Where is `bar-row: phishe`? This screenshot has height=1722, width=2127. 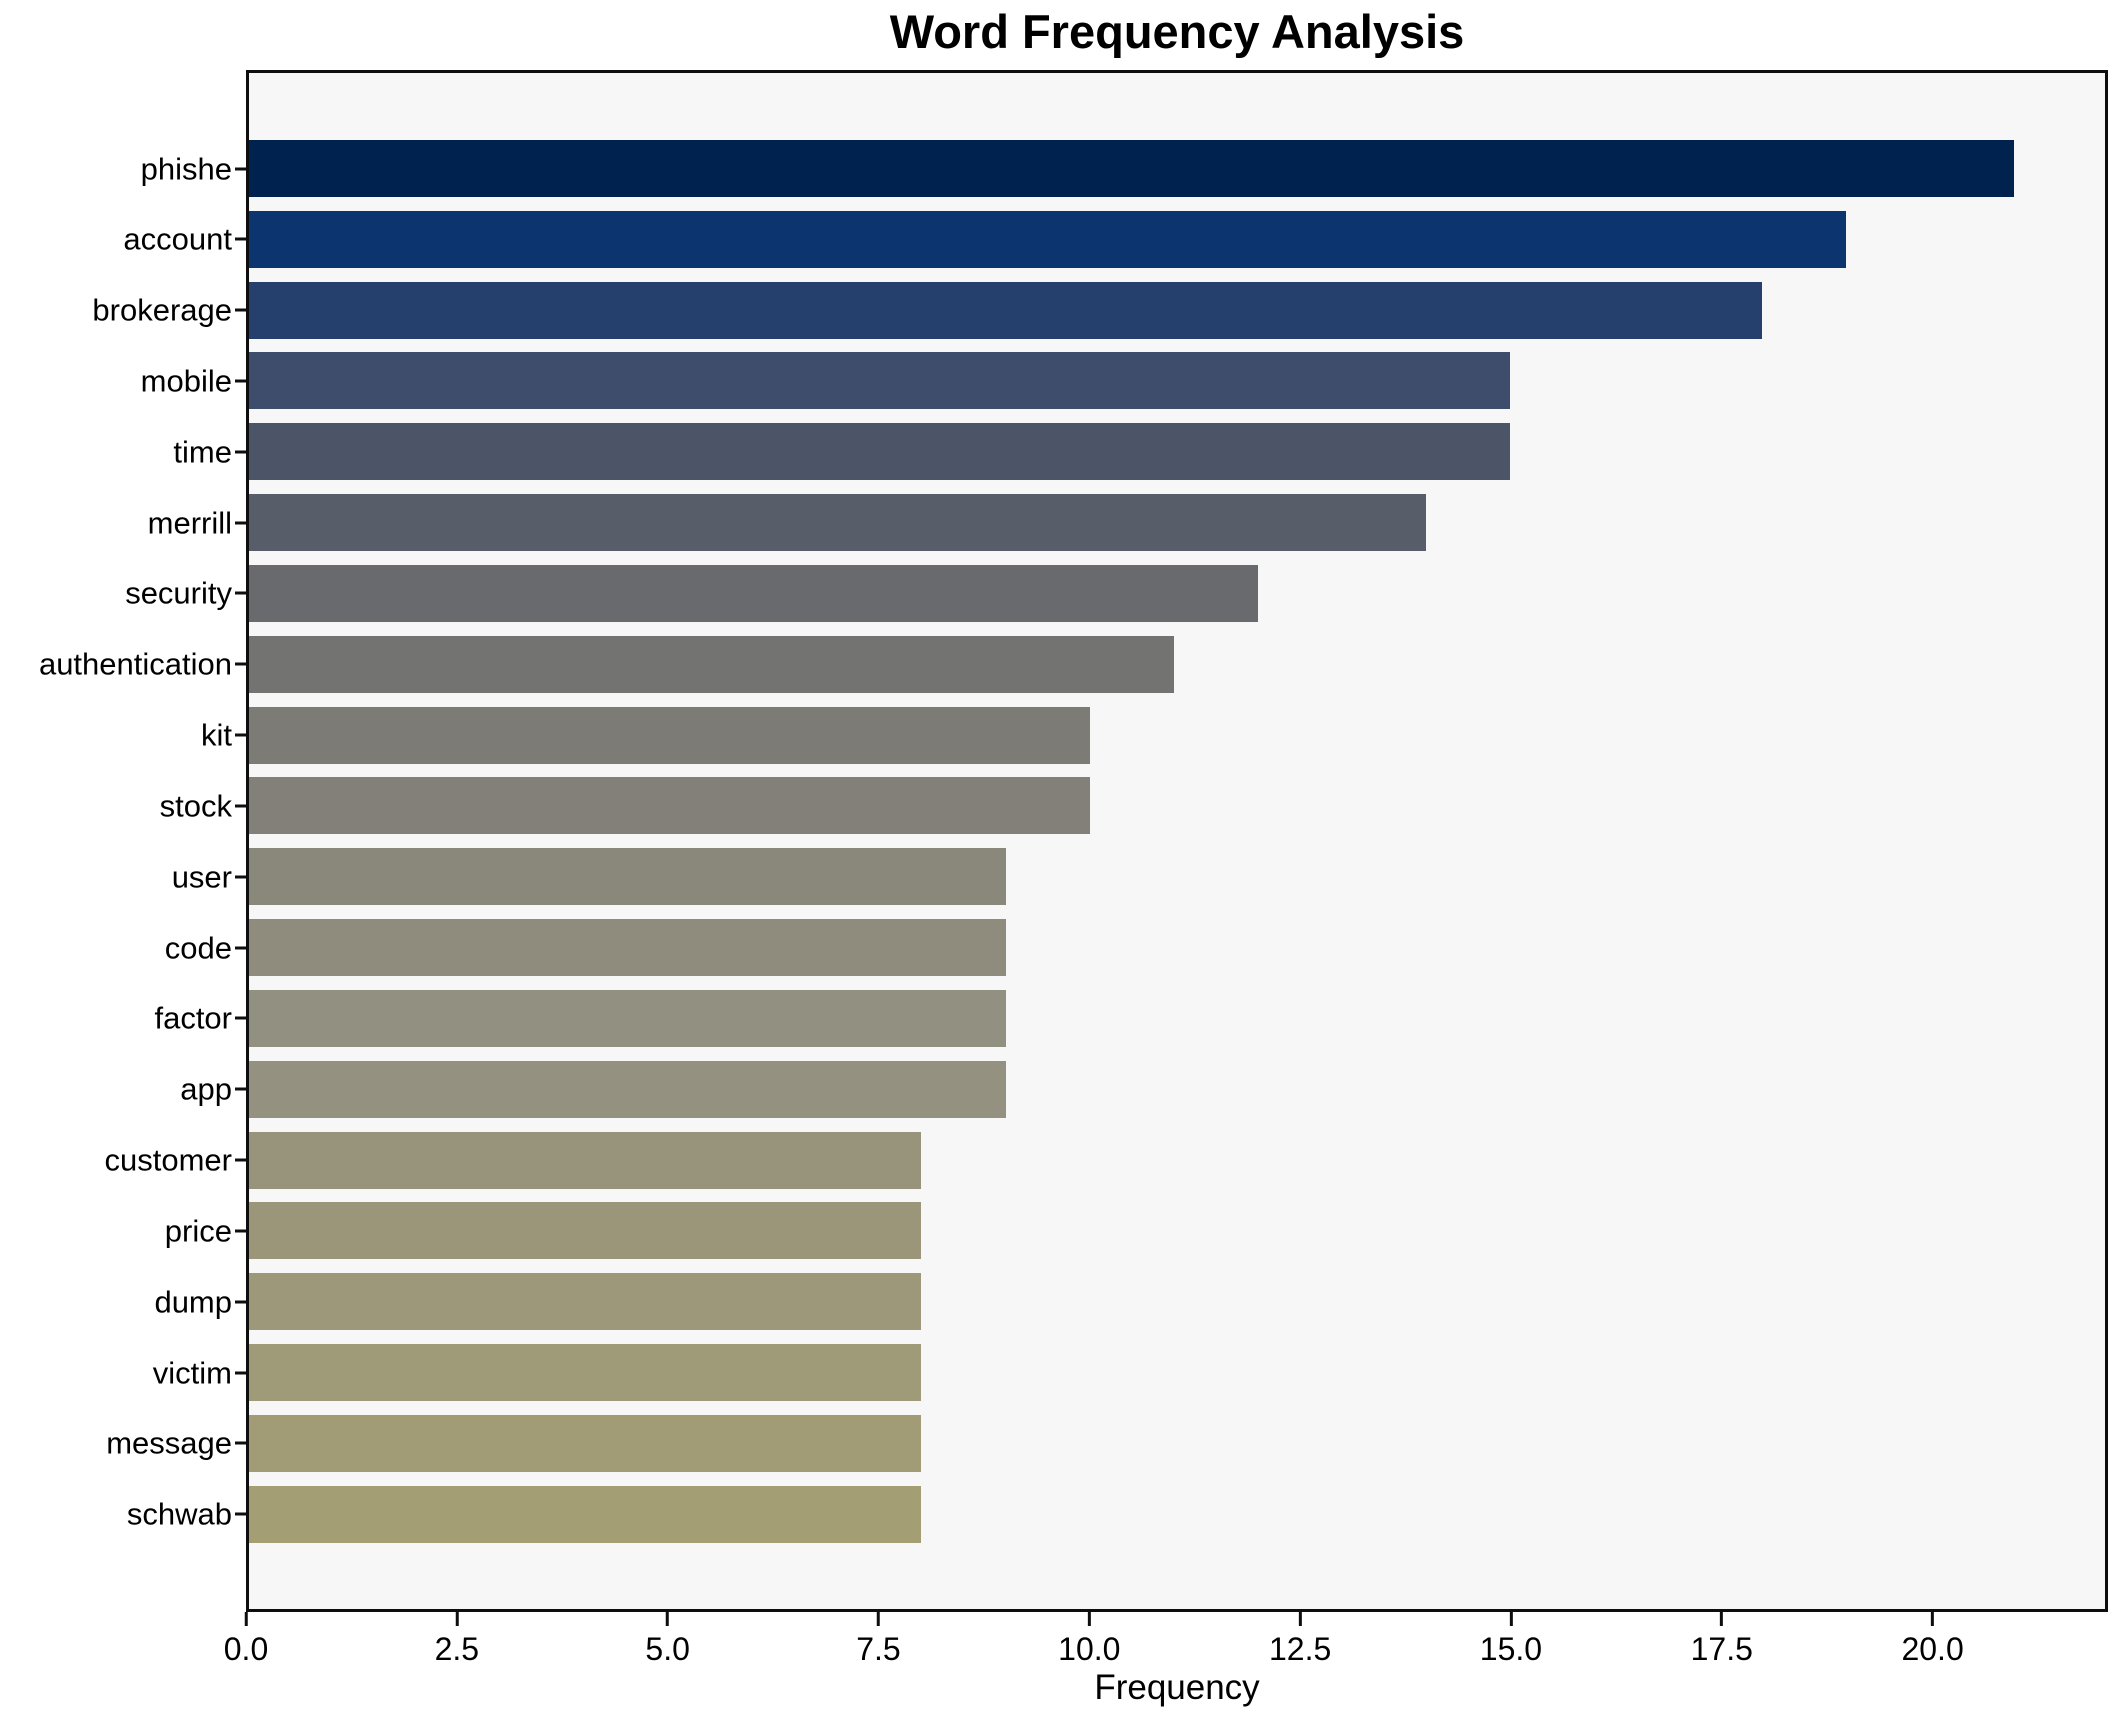 bar-row: phishe is located at coordinates (1123, 168).